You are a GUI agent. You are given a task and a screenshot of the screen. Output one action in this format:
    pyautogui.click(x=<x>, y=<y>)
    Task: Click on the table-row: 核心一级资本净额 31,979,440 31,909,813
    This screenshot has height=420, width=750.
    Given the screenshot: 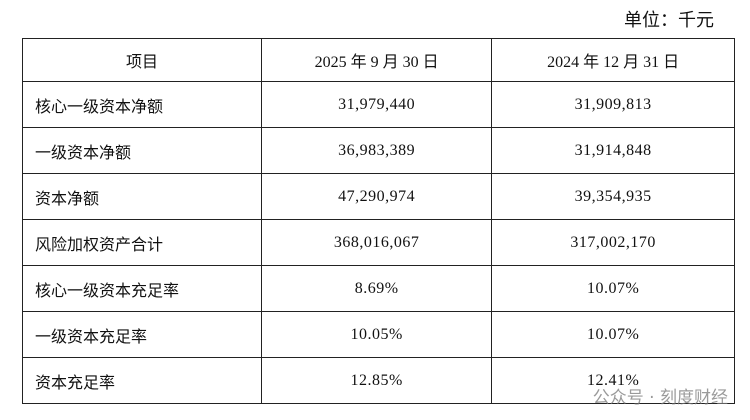 What is the action you would take?
    pyautogui.click(x=378, y=104)
    